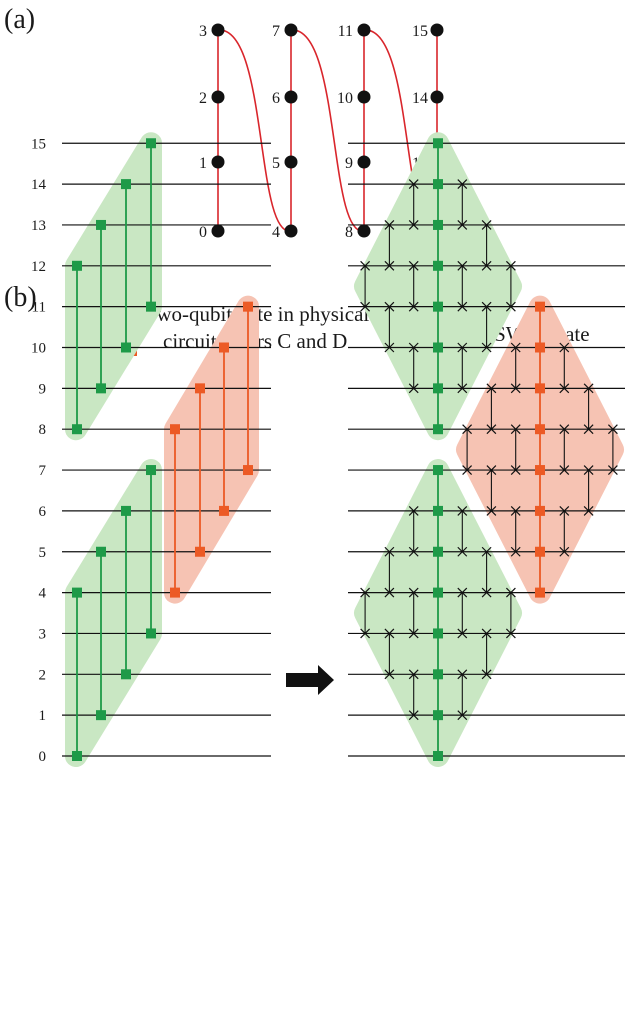  Describe the element at coordinates (43, 553) in the screenshot. I see `qubit-row-label: 5` at that location.